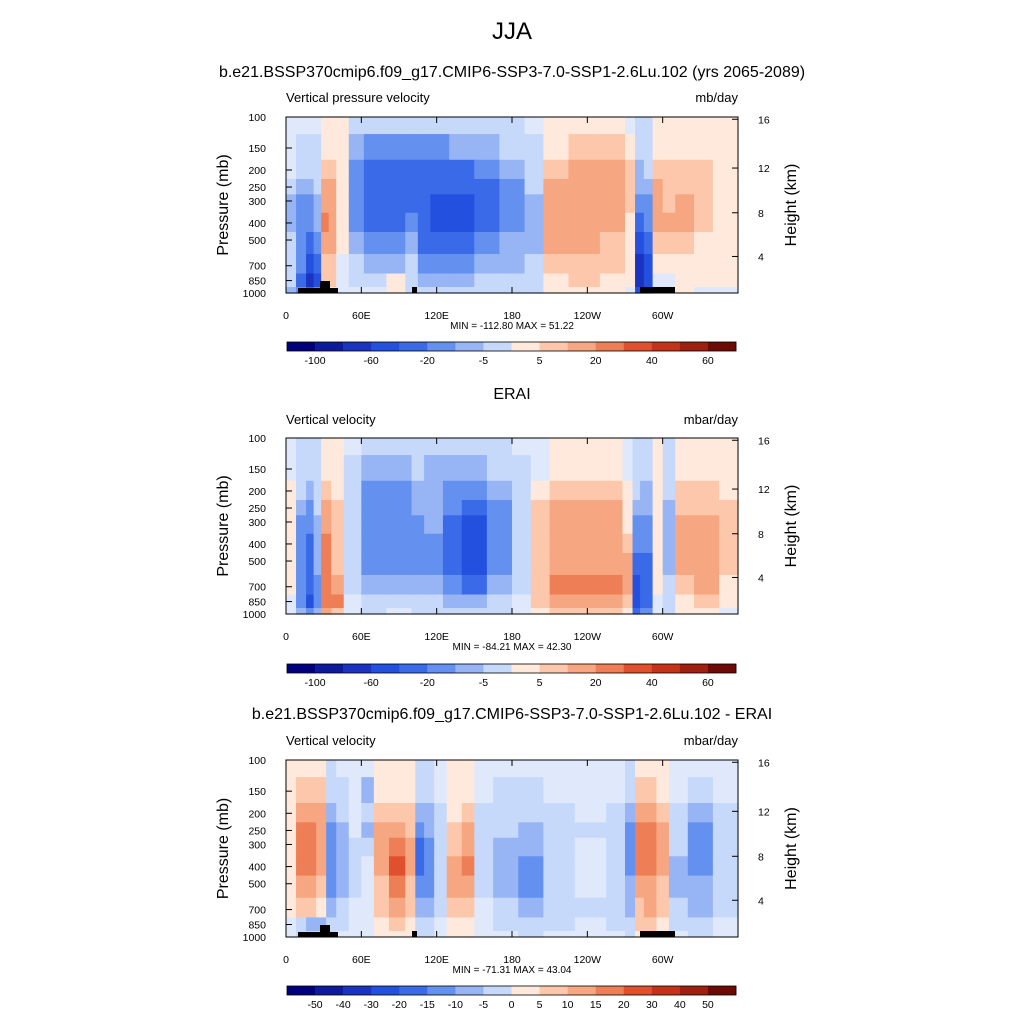 This screenshot has height=1024, width=1024. What do you see at coordinates (315, 683) in the screenshot?
I see `colorbar-label: -100` at bounding box center [315, 683].